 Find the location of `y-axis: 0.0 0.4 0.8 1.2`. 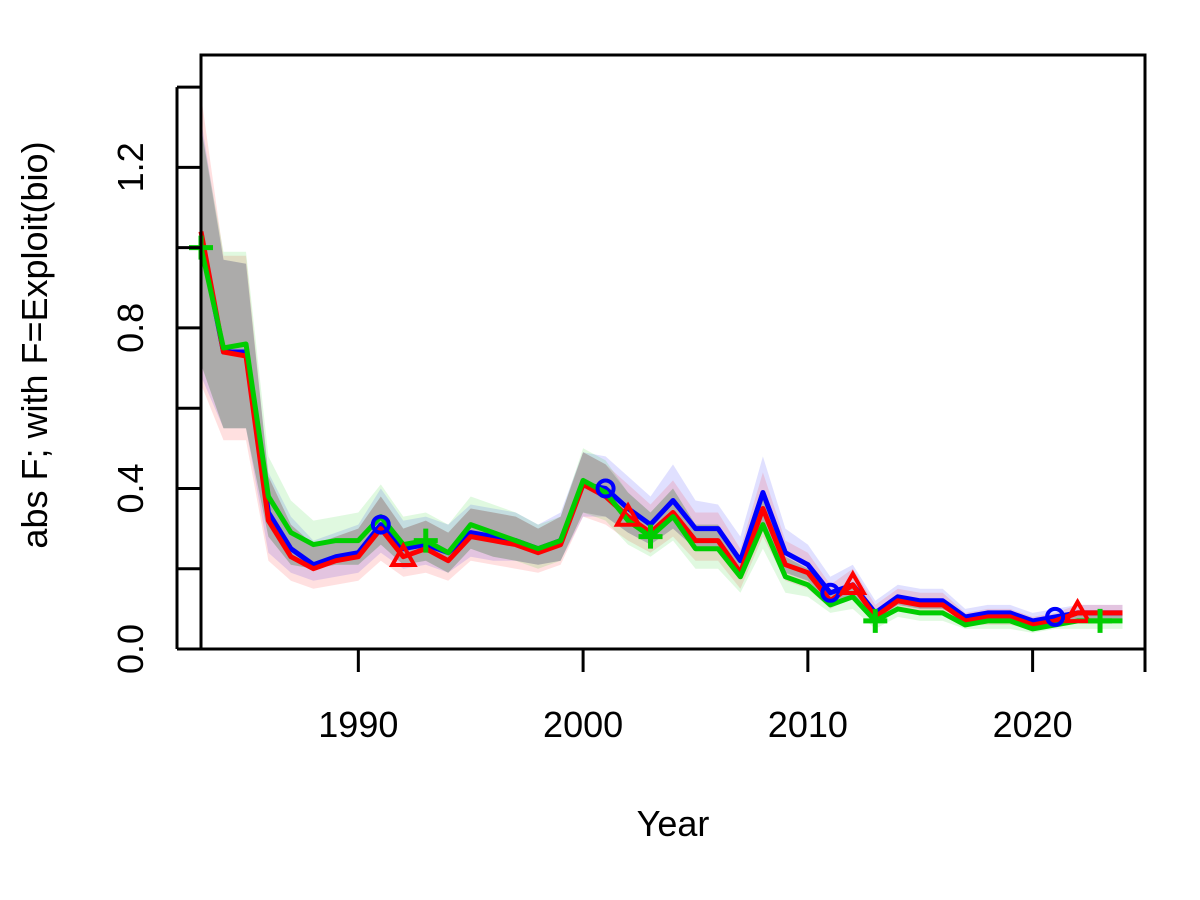

y-axis: 0.0 0.4 0.8 1.2 is located at coordinates (155, 379).